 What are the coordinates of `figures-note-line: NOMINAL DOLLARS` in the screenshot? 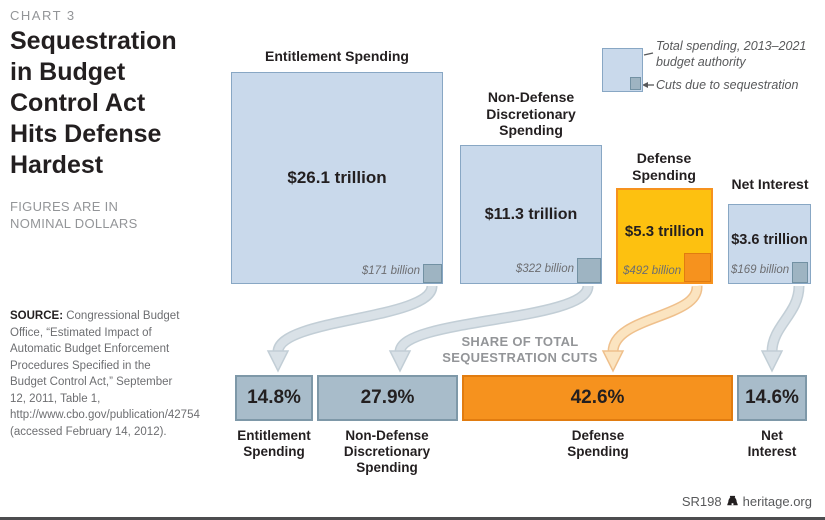 It's located at (74, 223).